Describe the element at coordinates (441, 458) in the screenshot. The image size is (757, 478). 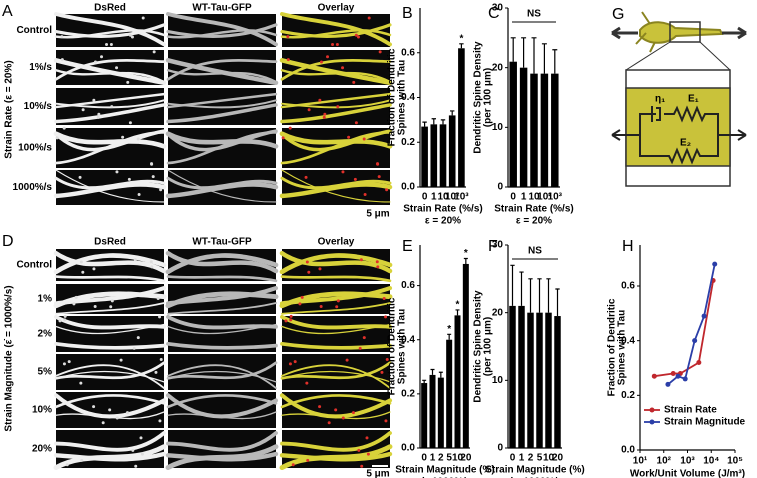
I see `x-tick-label: 2` at that location.